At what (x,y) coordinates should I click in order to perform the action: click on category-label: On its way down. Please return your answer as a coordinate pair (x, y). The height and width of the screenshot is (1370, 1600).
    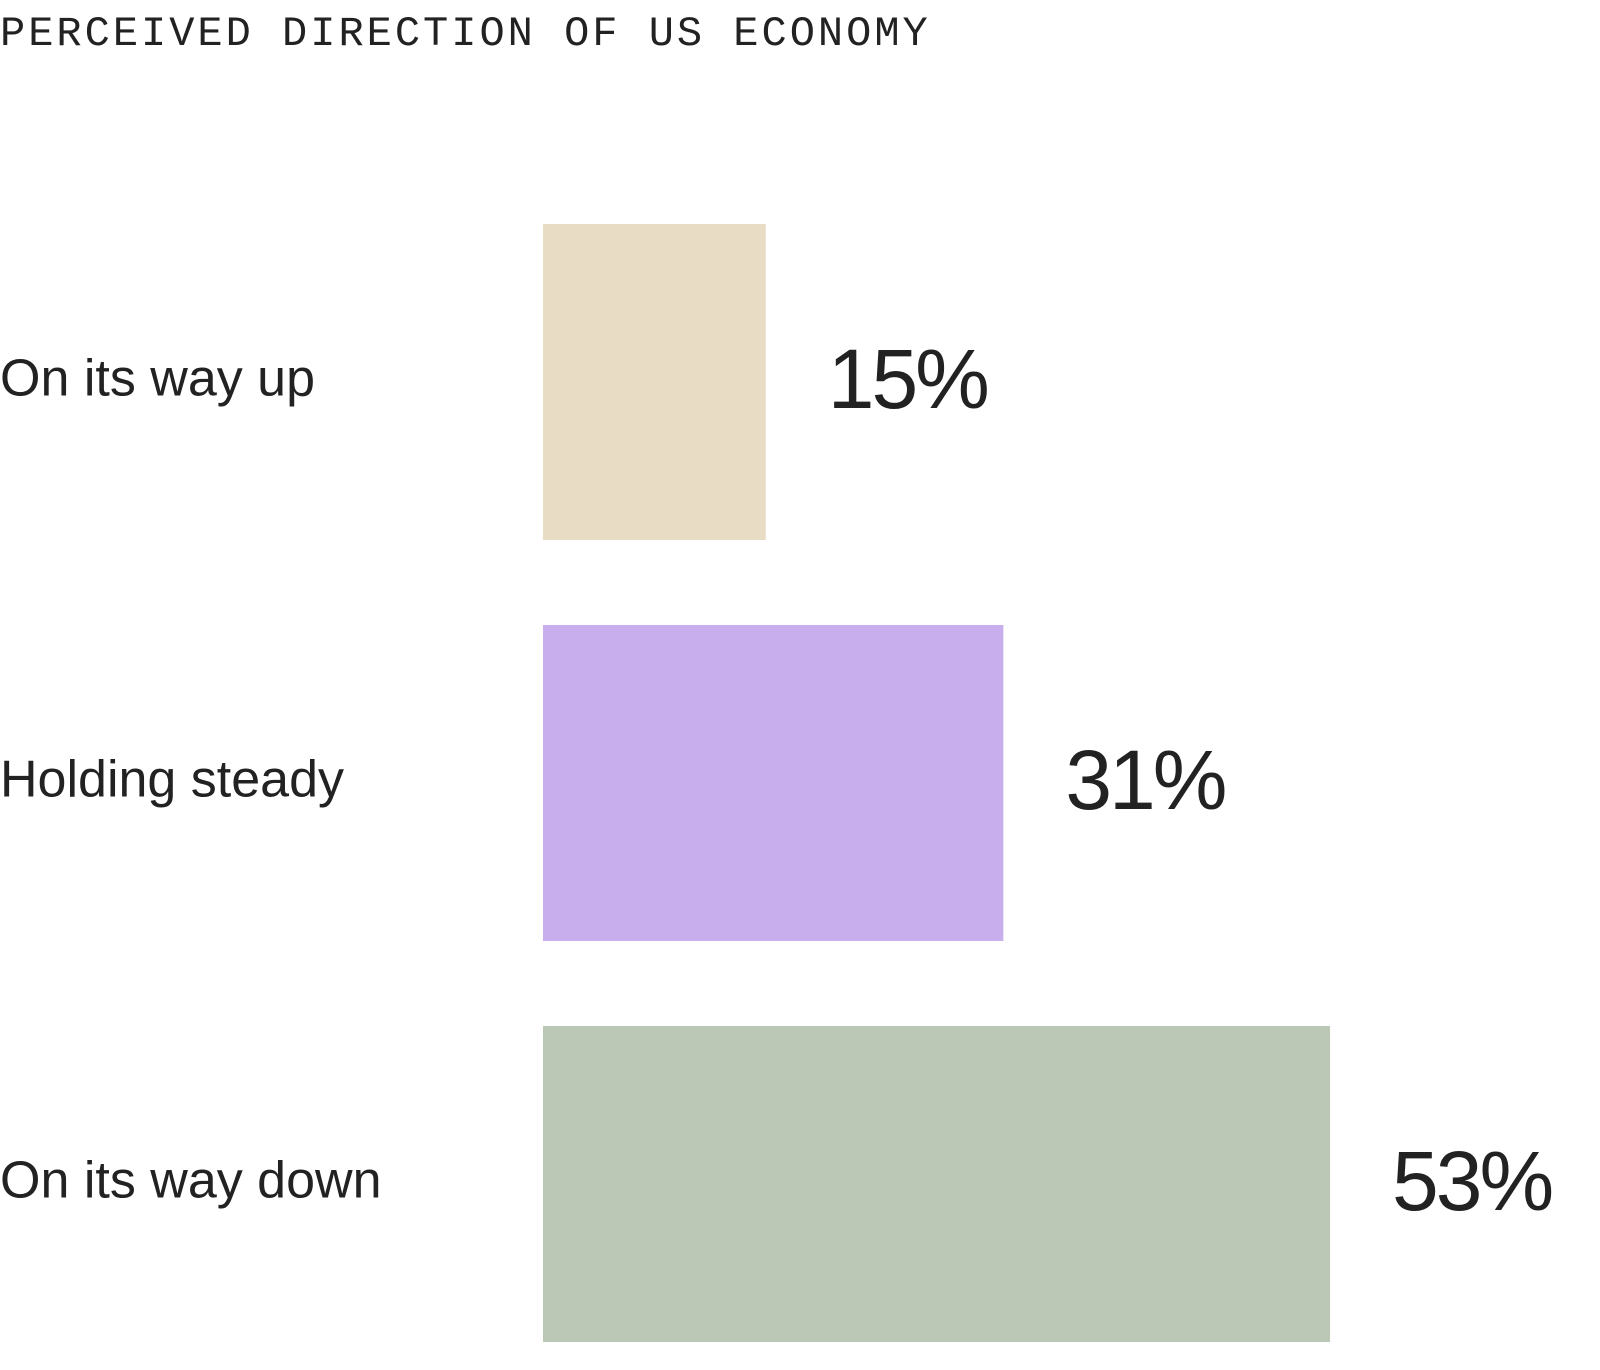
    Looking at the image, I should click on (191, 1181).